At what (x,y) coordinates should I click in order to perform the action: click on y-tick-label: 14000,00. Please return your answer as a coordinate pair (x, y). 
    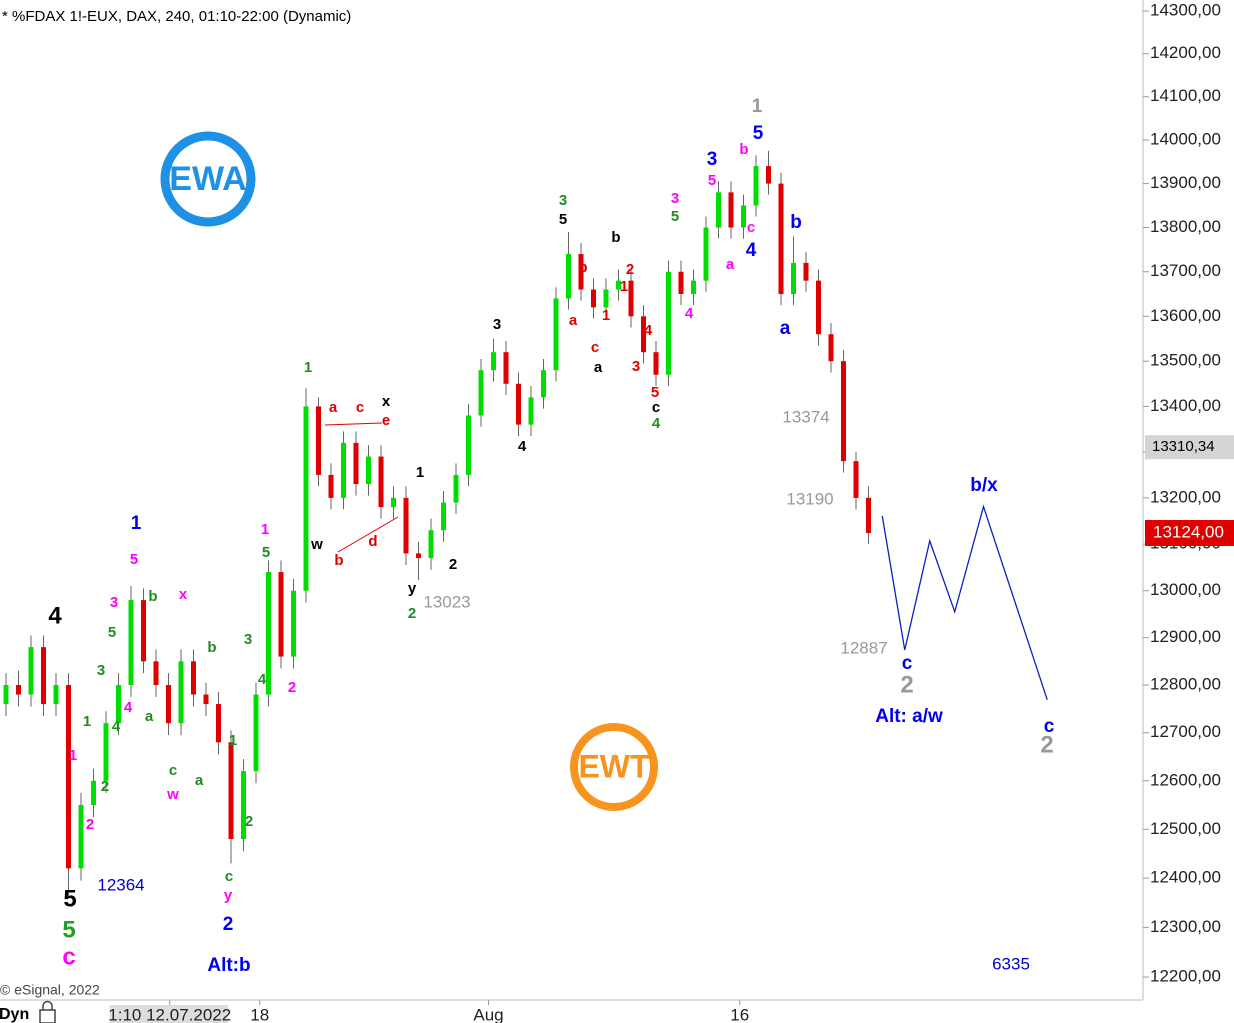
    Looking at the image, I should click on (1185, 138).